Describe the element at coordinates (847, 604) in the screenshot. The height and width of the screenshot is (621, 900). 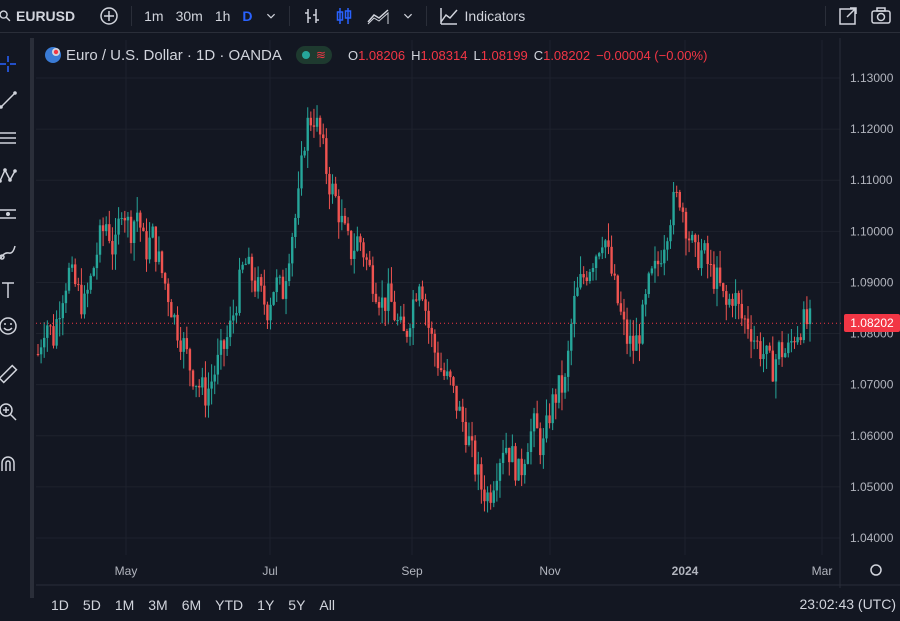
I see `utc-clock: 23:02:43 (UTC)` at that location.